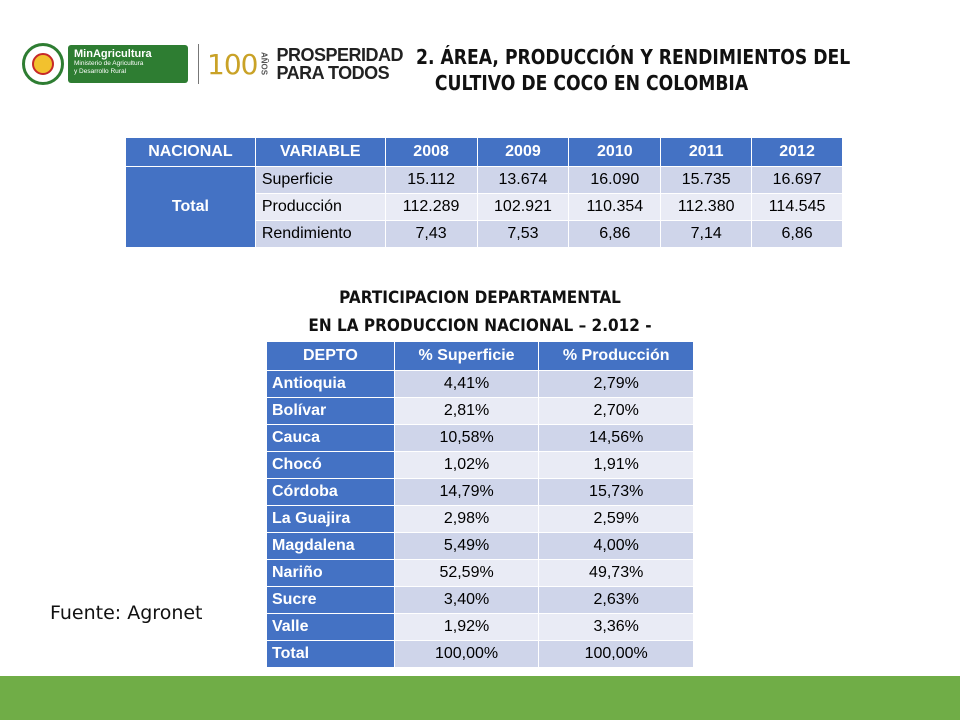 This screenshot has height=720, width=960. I want to click on produccion-cell: 100,00%, so click(616, 654).